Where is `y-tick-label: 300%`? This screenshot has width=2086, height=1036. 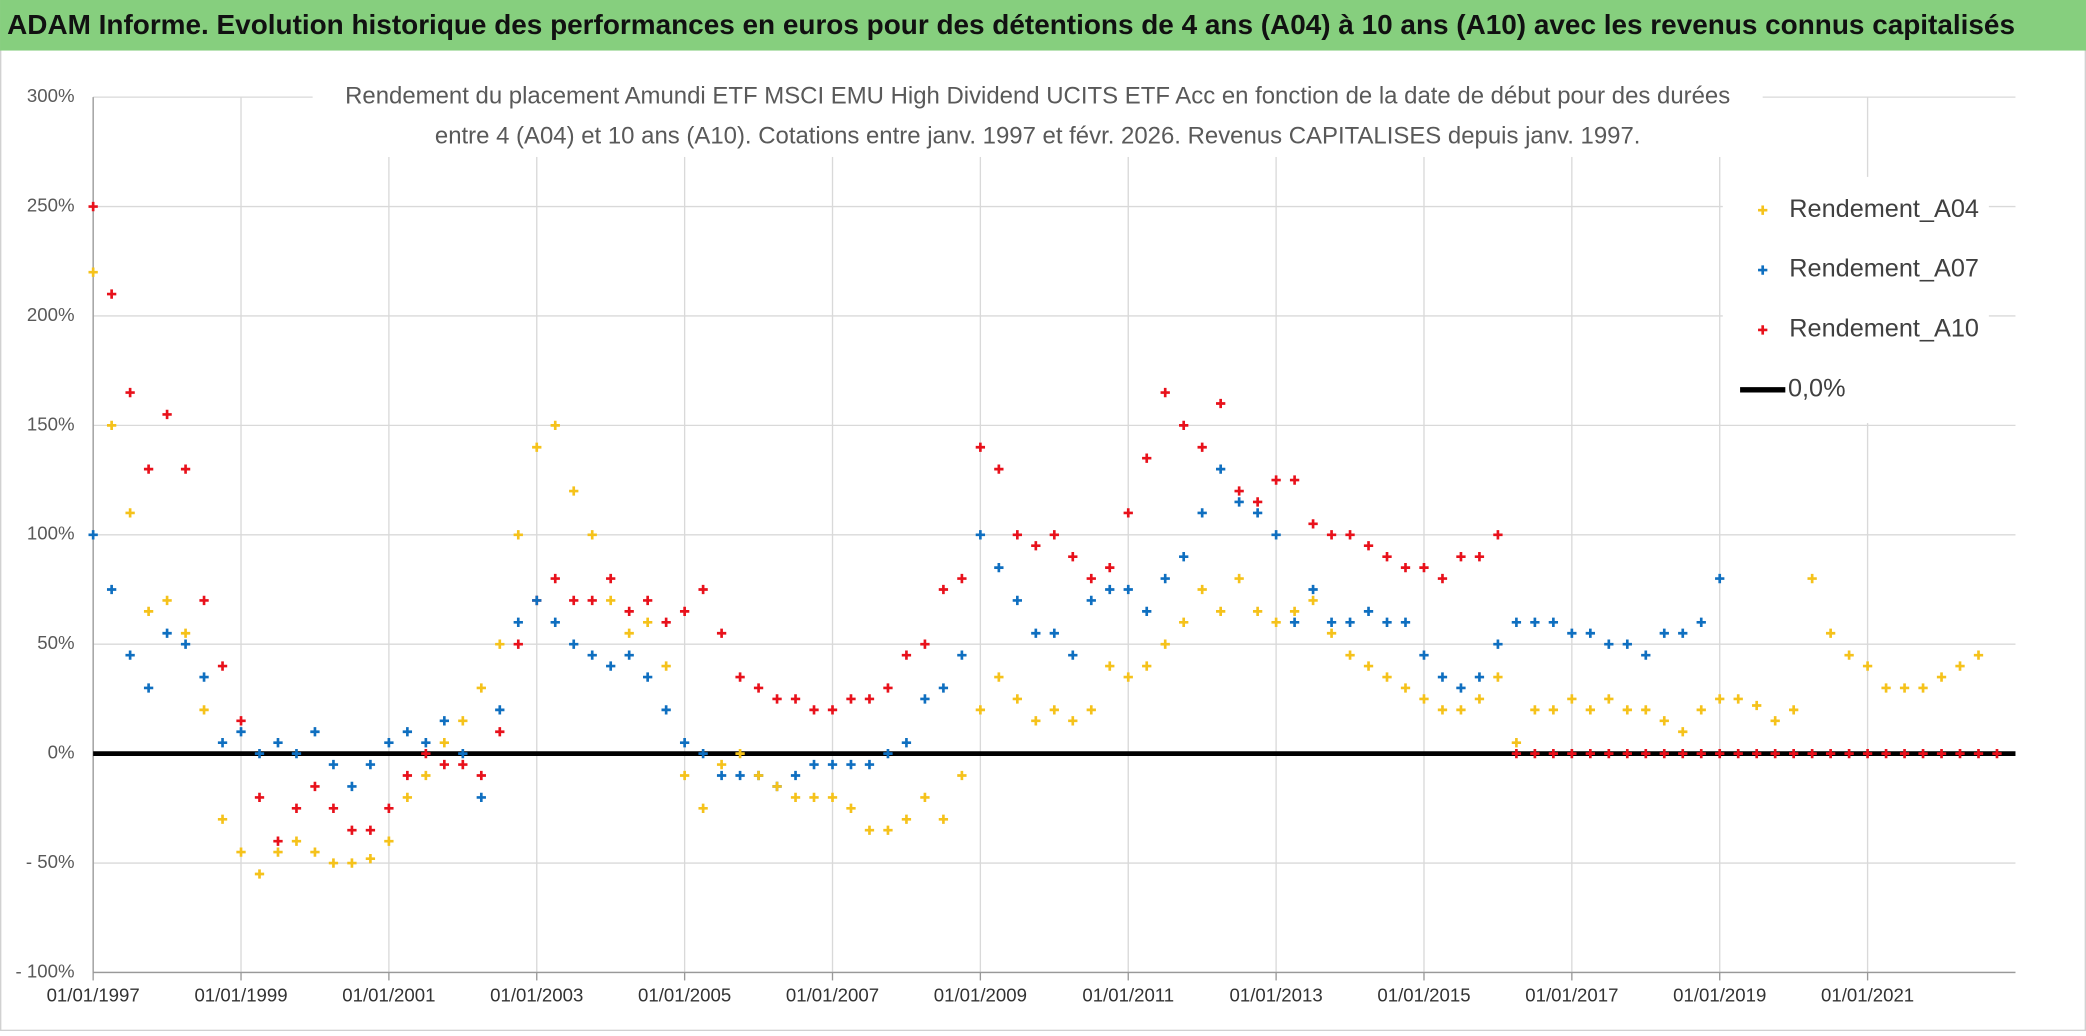 y-tick-label: 300% is located at coordinates (51, 95).